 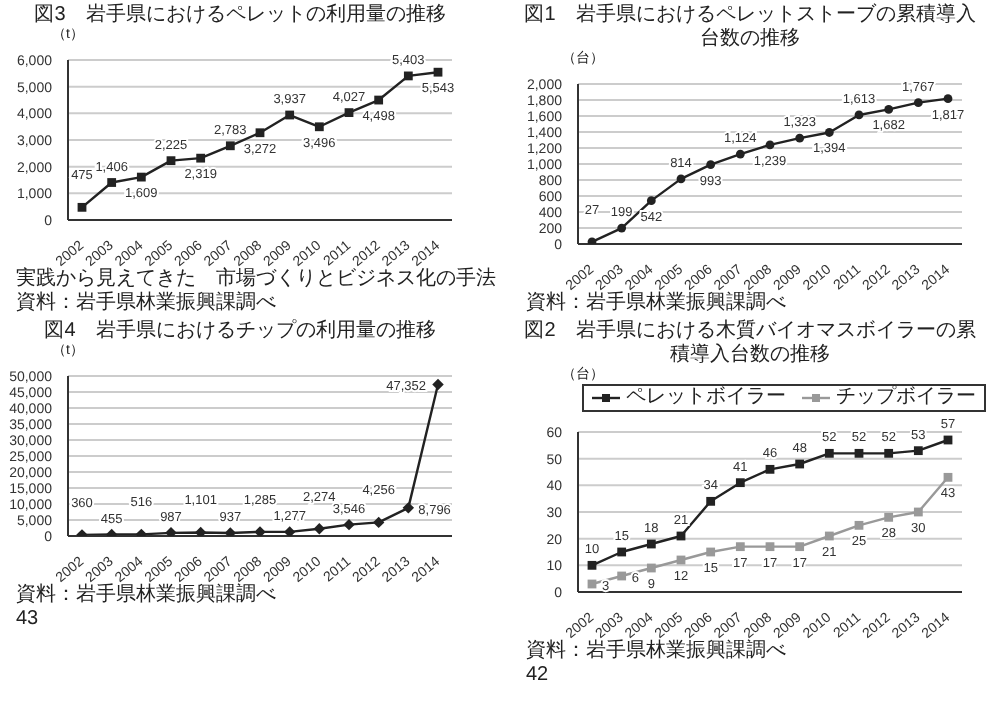 I want to click on text: 42, so click(x=538, y=676).